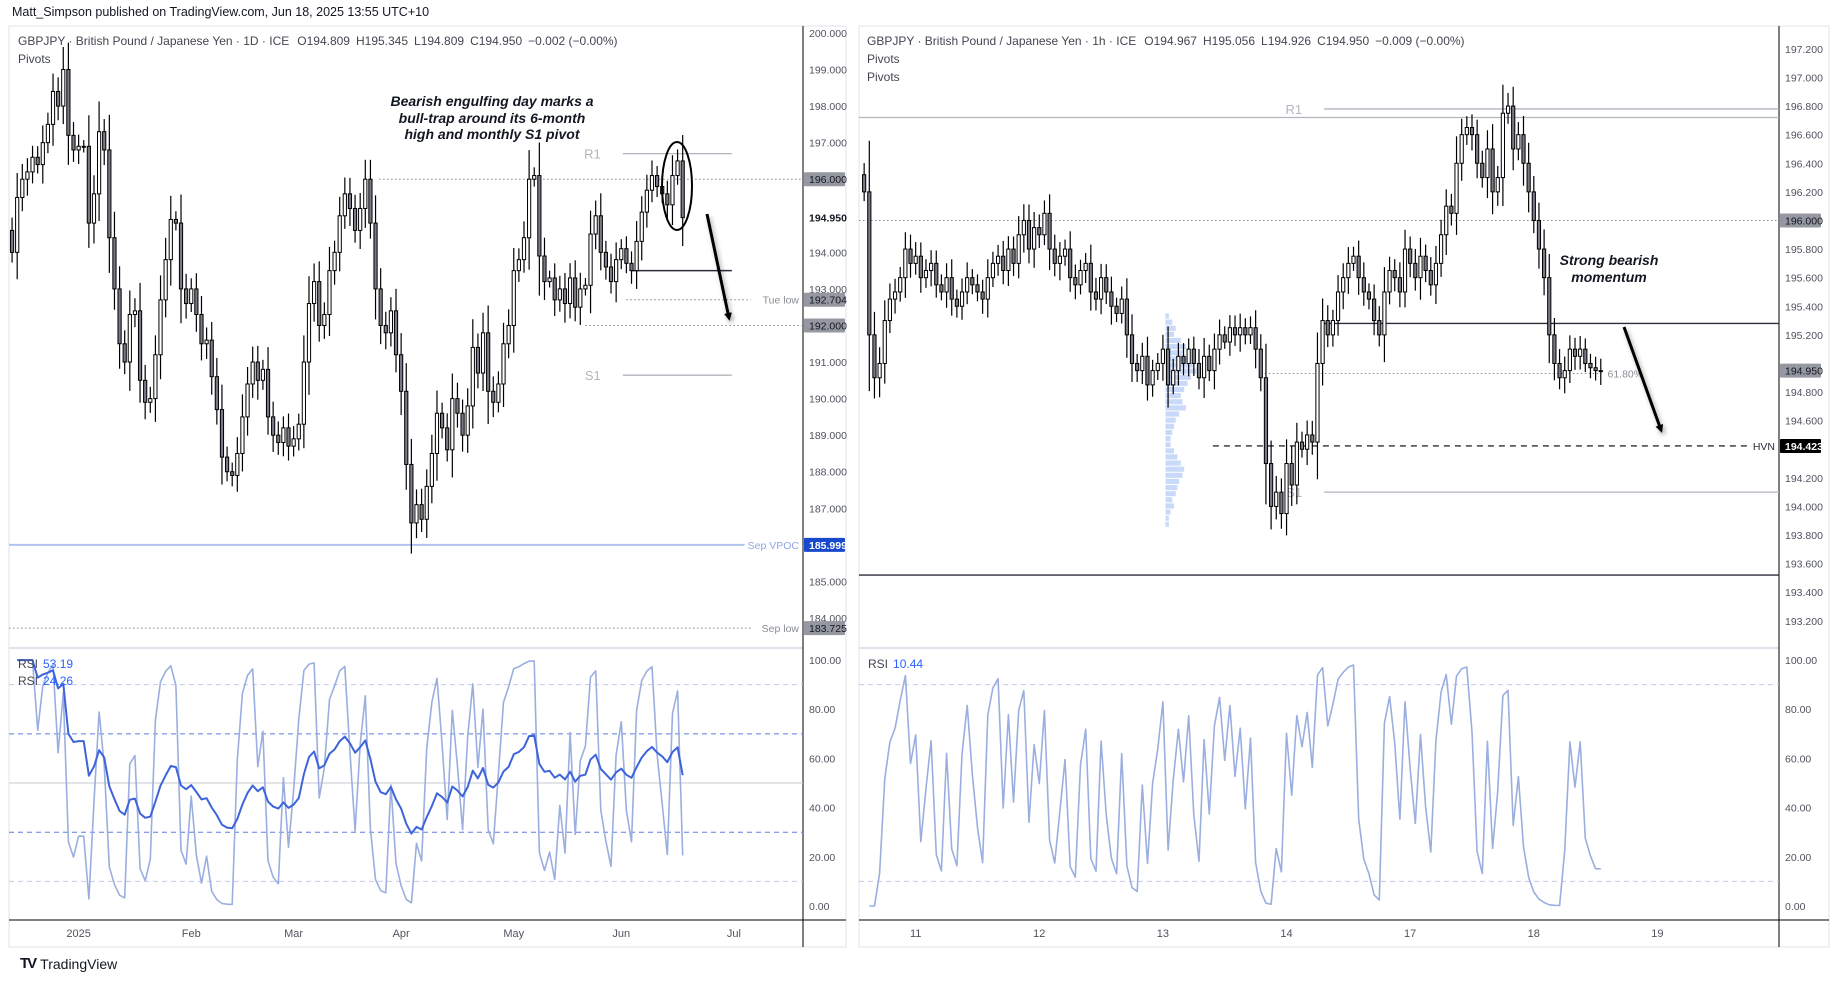  Describe the element at coordinates (825, 628) in the screenshot. I see `price-tag: 183.725` at that location.